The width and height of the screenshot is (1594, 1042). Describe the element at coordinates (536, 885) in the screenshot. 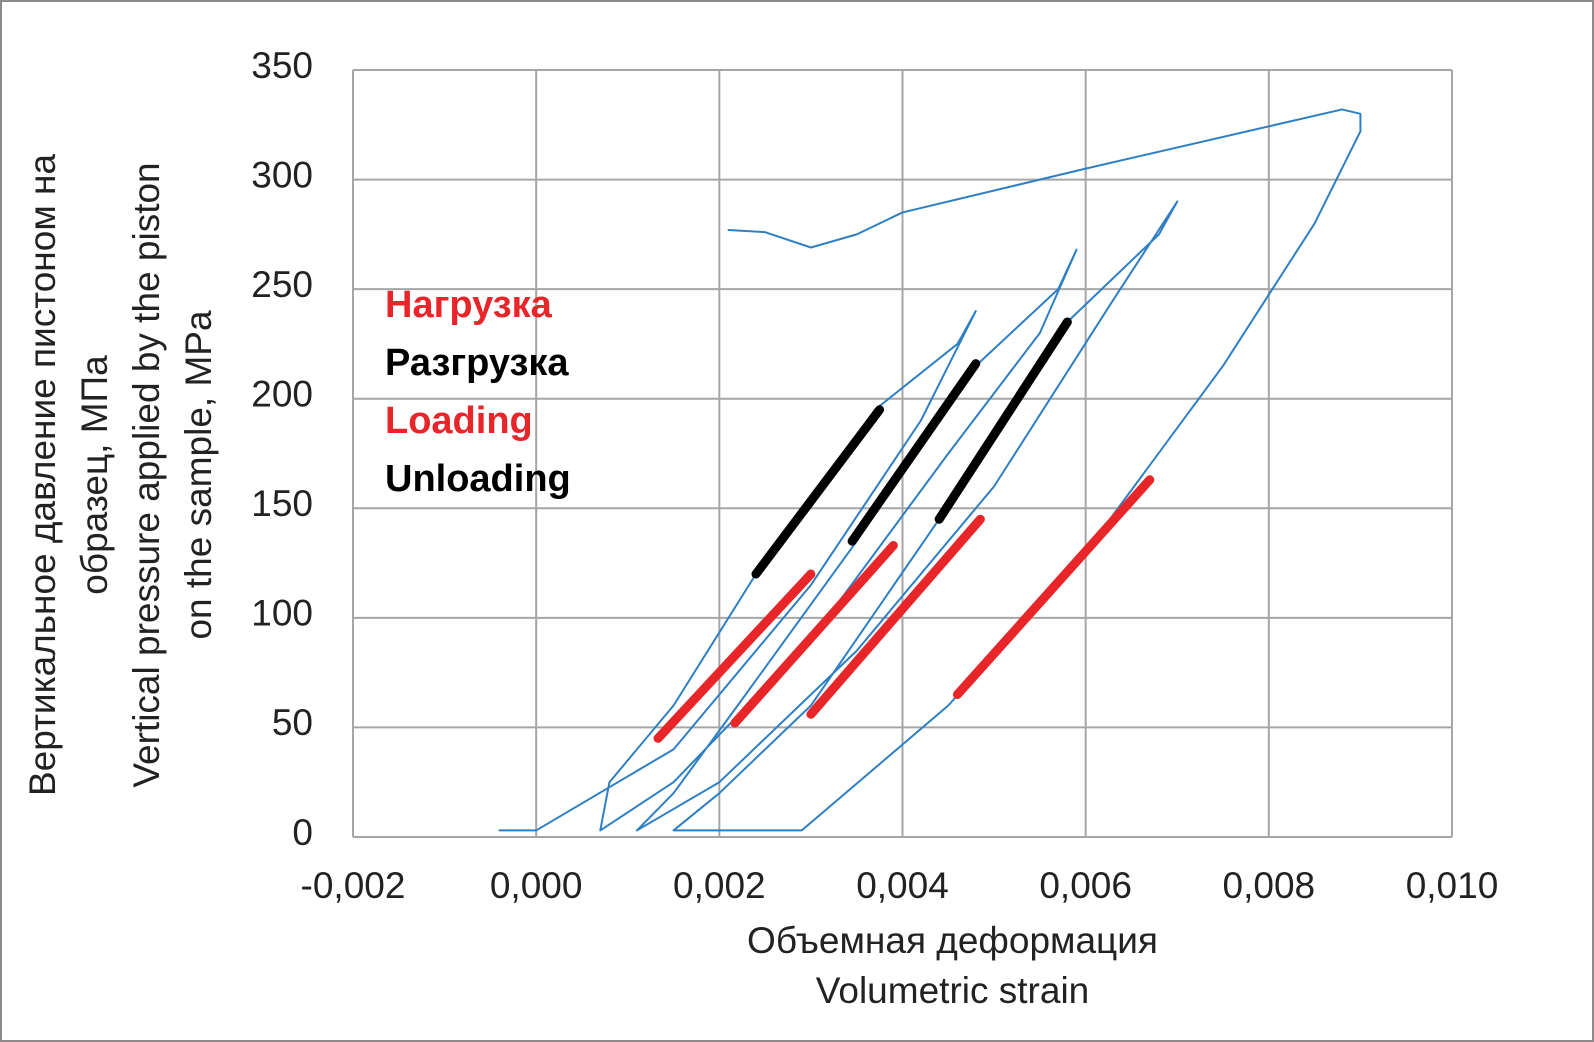

I see `x-tick-label: 0,000` at that location.